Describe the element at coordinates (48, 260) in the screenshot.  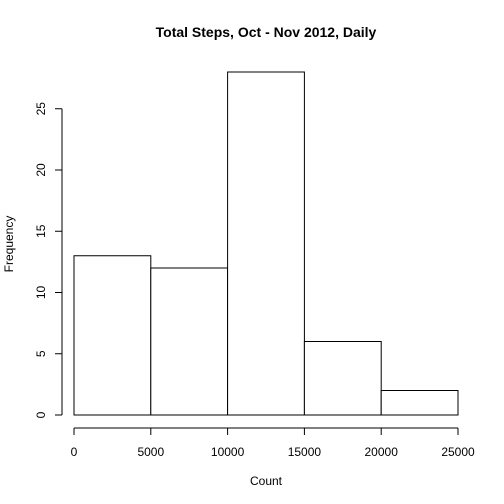
I see `y-axis: 0 5 10 15 20 25` at that location.